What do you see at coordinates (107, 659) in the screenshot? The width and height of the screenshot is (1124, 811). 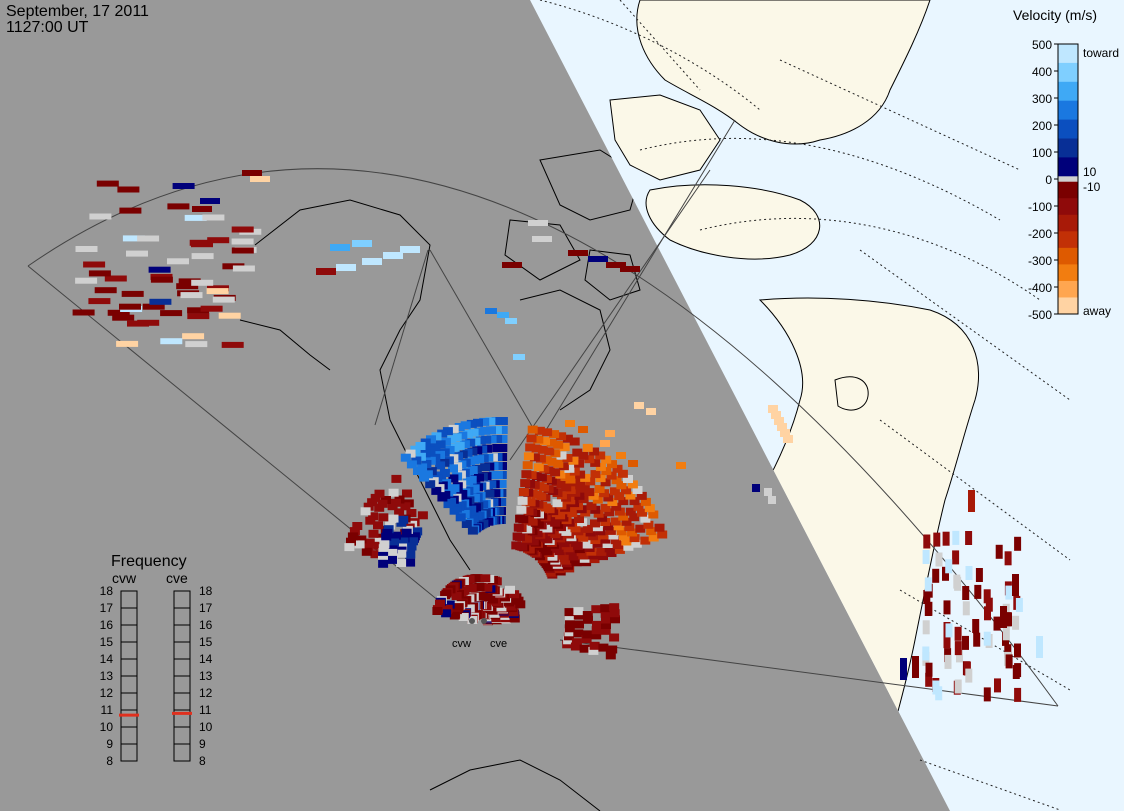 I see `frequency-level-label: 14` at bounding box center [107, 659].